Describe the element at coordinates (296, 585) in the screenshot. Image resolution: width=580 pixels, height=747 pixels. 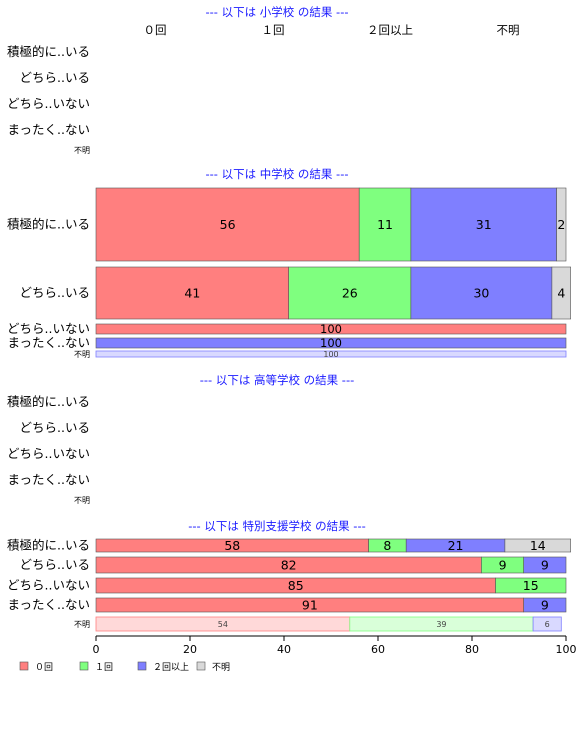
I see `panel-4-value-label-3-zero: 85` at that location.